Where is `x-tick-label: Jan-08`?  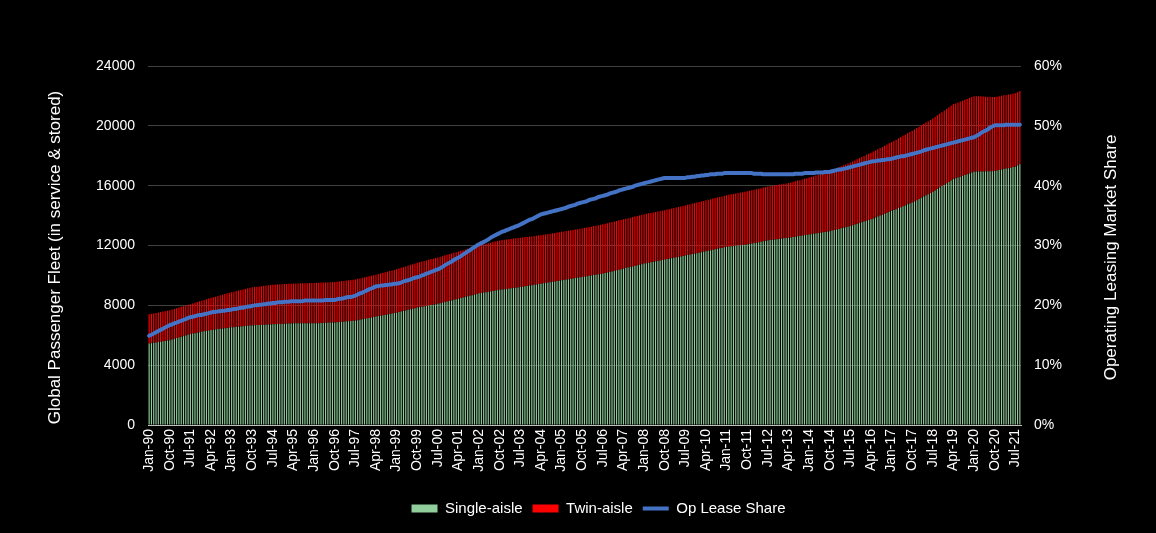
x-tick-label: Jan-08 is located at coordinates (642, 450).